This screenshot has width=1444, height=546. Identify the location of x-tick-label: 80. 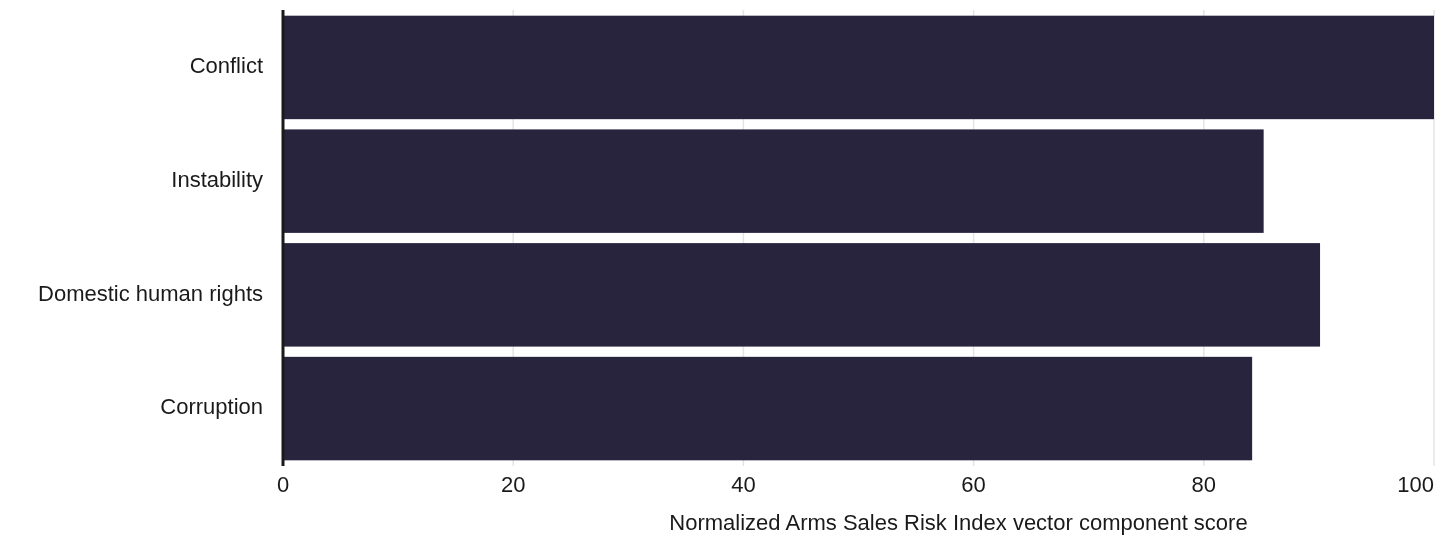
(1204, 484).